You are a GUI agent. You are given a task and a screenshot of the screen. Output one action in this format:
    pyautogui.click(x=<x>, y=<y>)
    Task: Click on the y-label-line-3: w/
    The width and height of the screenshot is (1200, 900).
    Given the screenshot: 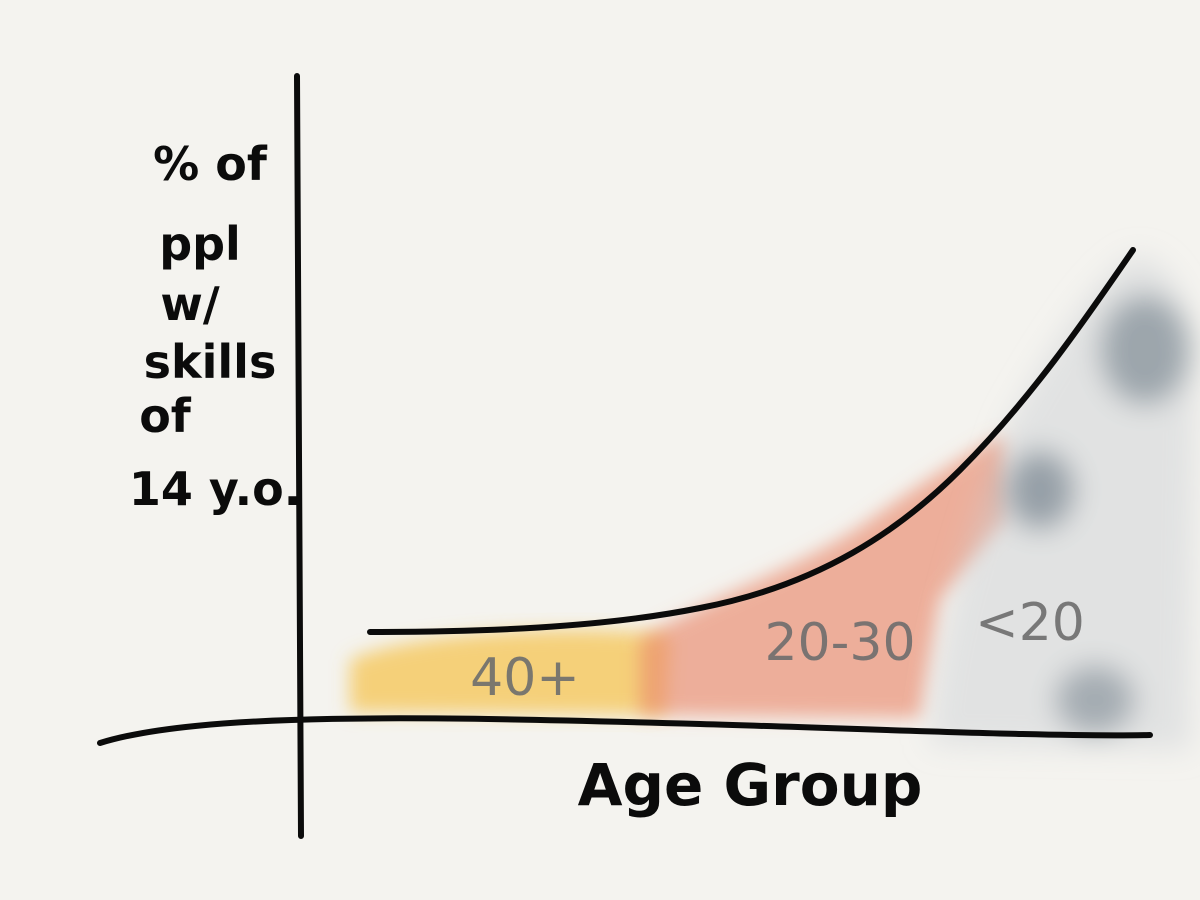 What is the action you would take?
    pyautogui.click(x=189, y=304)
    